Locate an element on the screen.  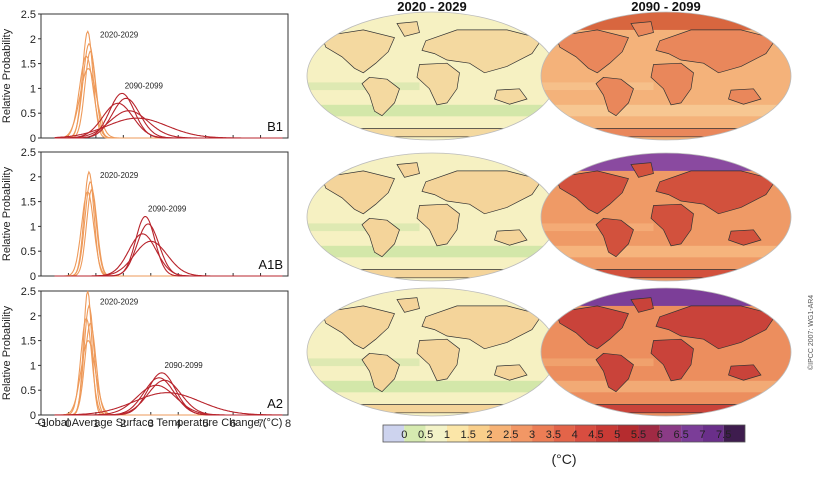
colorbar-tick-label: 3 is located at coordinates (532, 435).